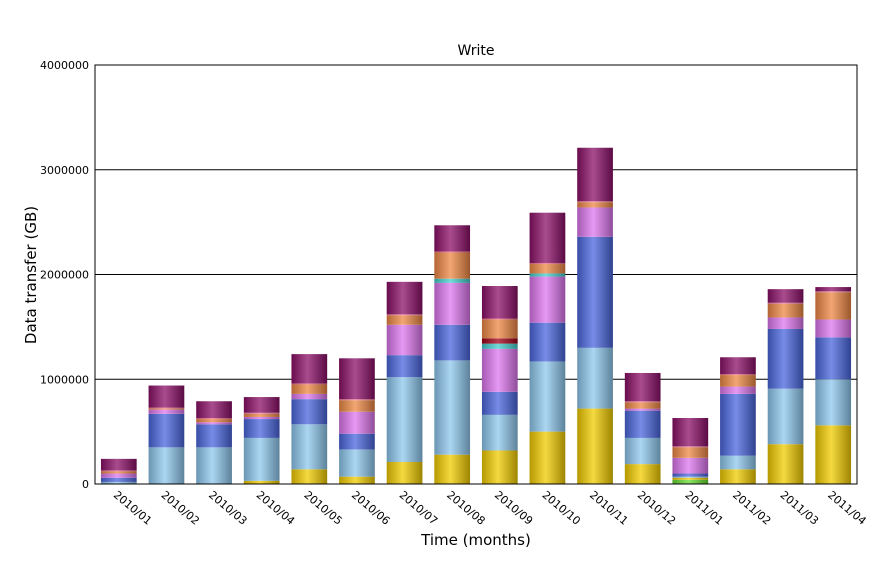 The height and width of the screenshot is (566, 871). What do you see at coordinates (656, 507) in the screenshot?
I see `x-tick-label: 2010/12` at bounding box center [656, 507].